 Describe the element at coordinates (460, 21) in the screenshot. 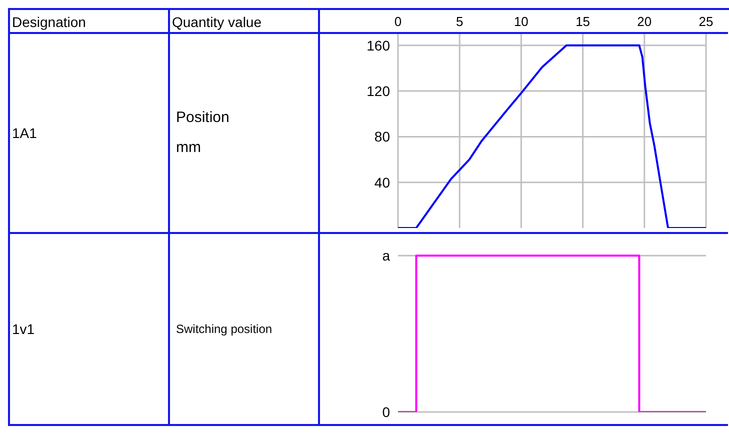

I see `x-tick-label: 5` at that location.